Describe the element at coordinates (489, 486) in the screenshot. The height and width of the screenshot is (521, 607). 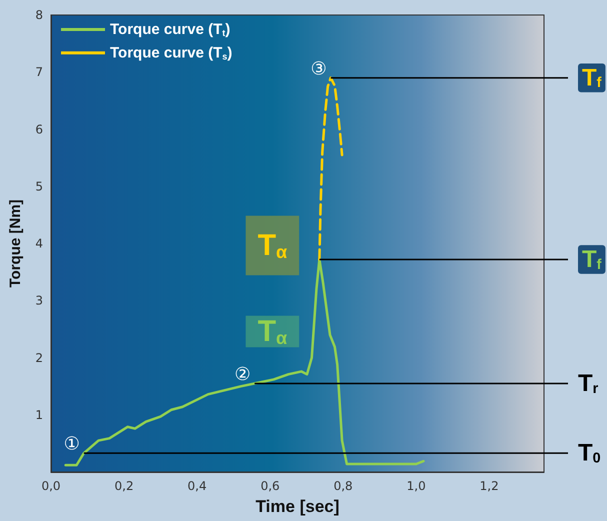
I see `x-tick-label: 1,2` at that location.